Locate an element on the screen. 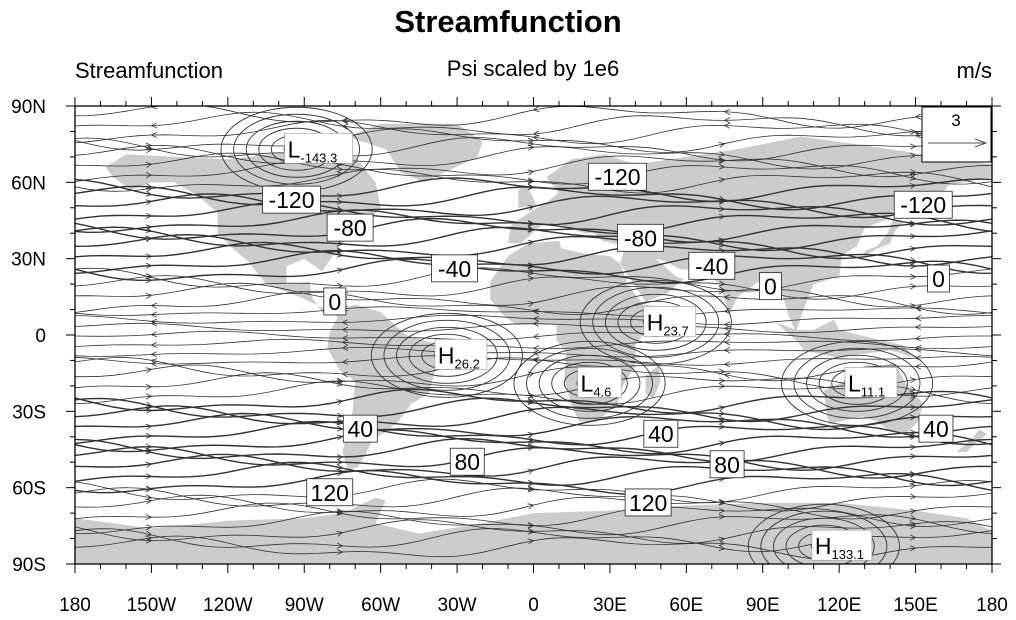  x-tick-label: 150E is located at coordinates (915, 605).